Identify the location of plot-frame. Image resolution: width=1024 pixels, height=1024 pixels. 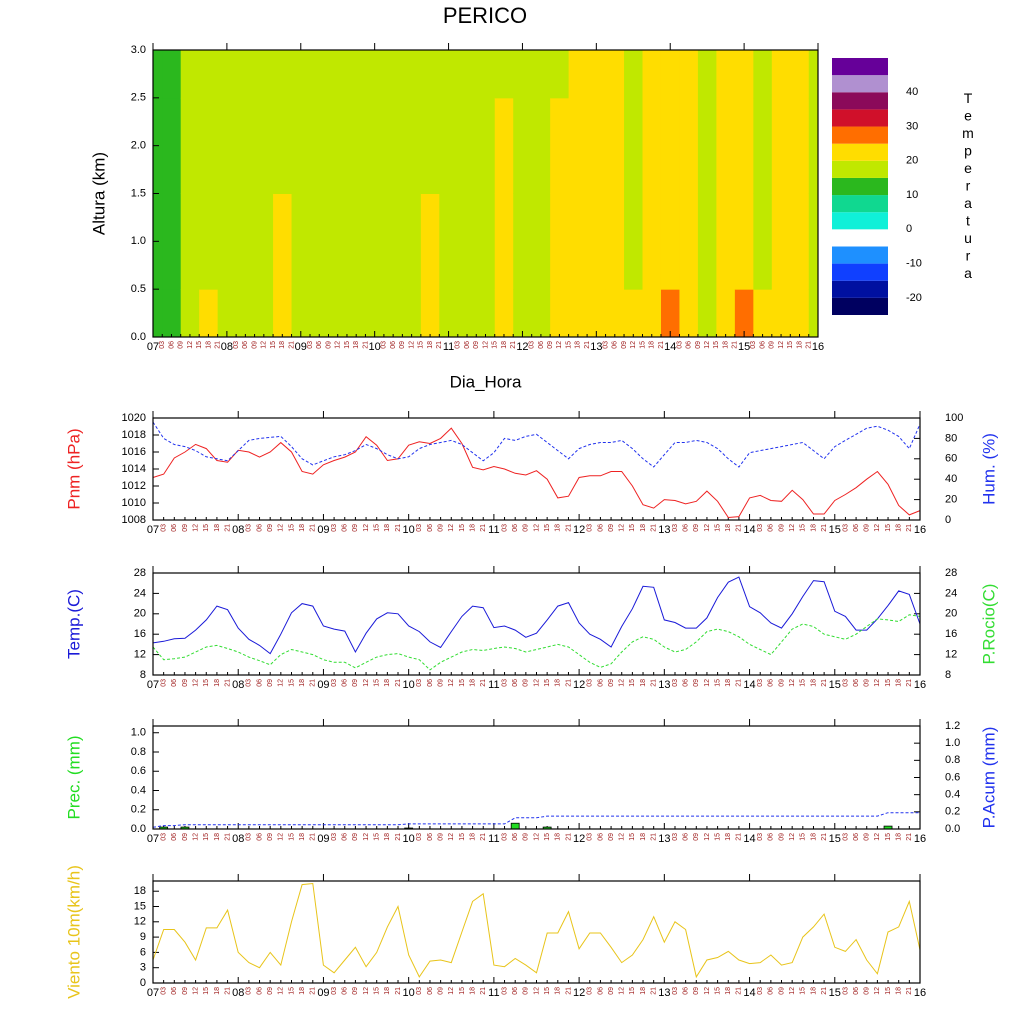
(536, 777).